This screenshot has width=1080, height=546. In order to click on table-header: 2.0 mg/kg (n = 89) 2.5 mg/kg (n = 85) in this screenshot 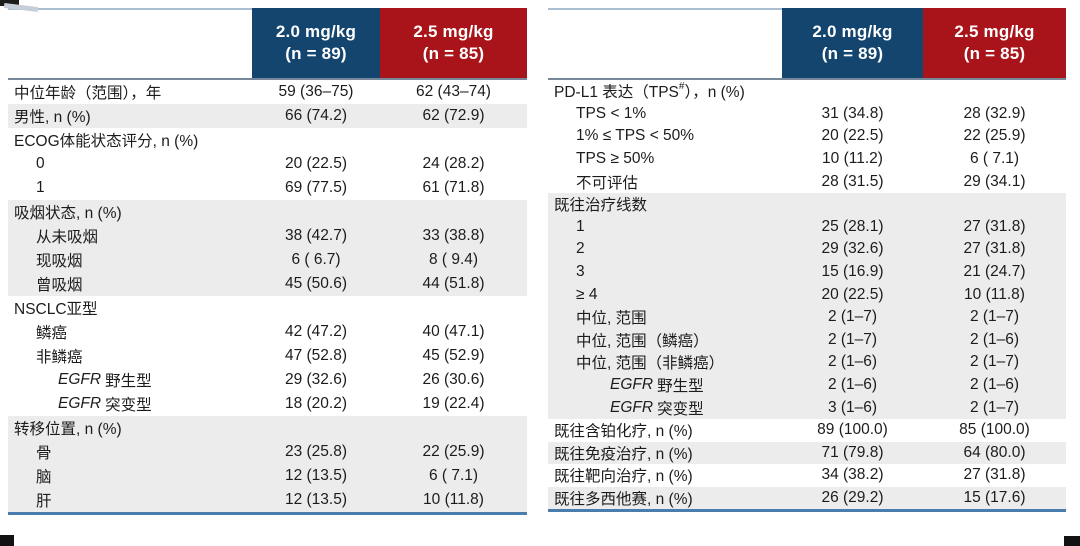, I will do `click(807, 43)`.